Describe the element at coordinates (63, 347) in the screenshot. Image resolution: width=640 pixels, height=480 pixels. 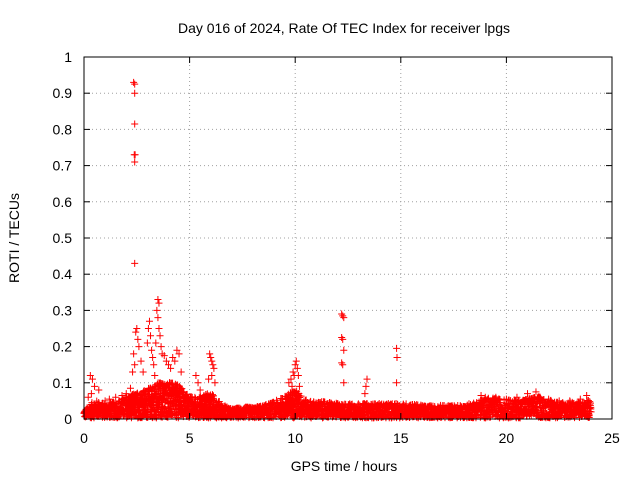
I see `y-tick-label: 0.2` at that location.